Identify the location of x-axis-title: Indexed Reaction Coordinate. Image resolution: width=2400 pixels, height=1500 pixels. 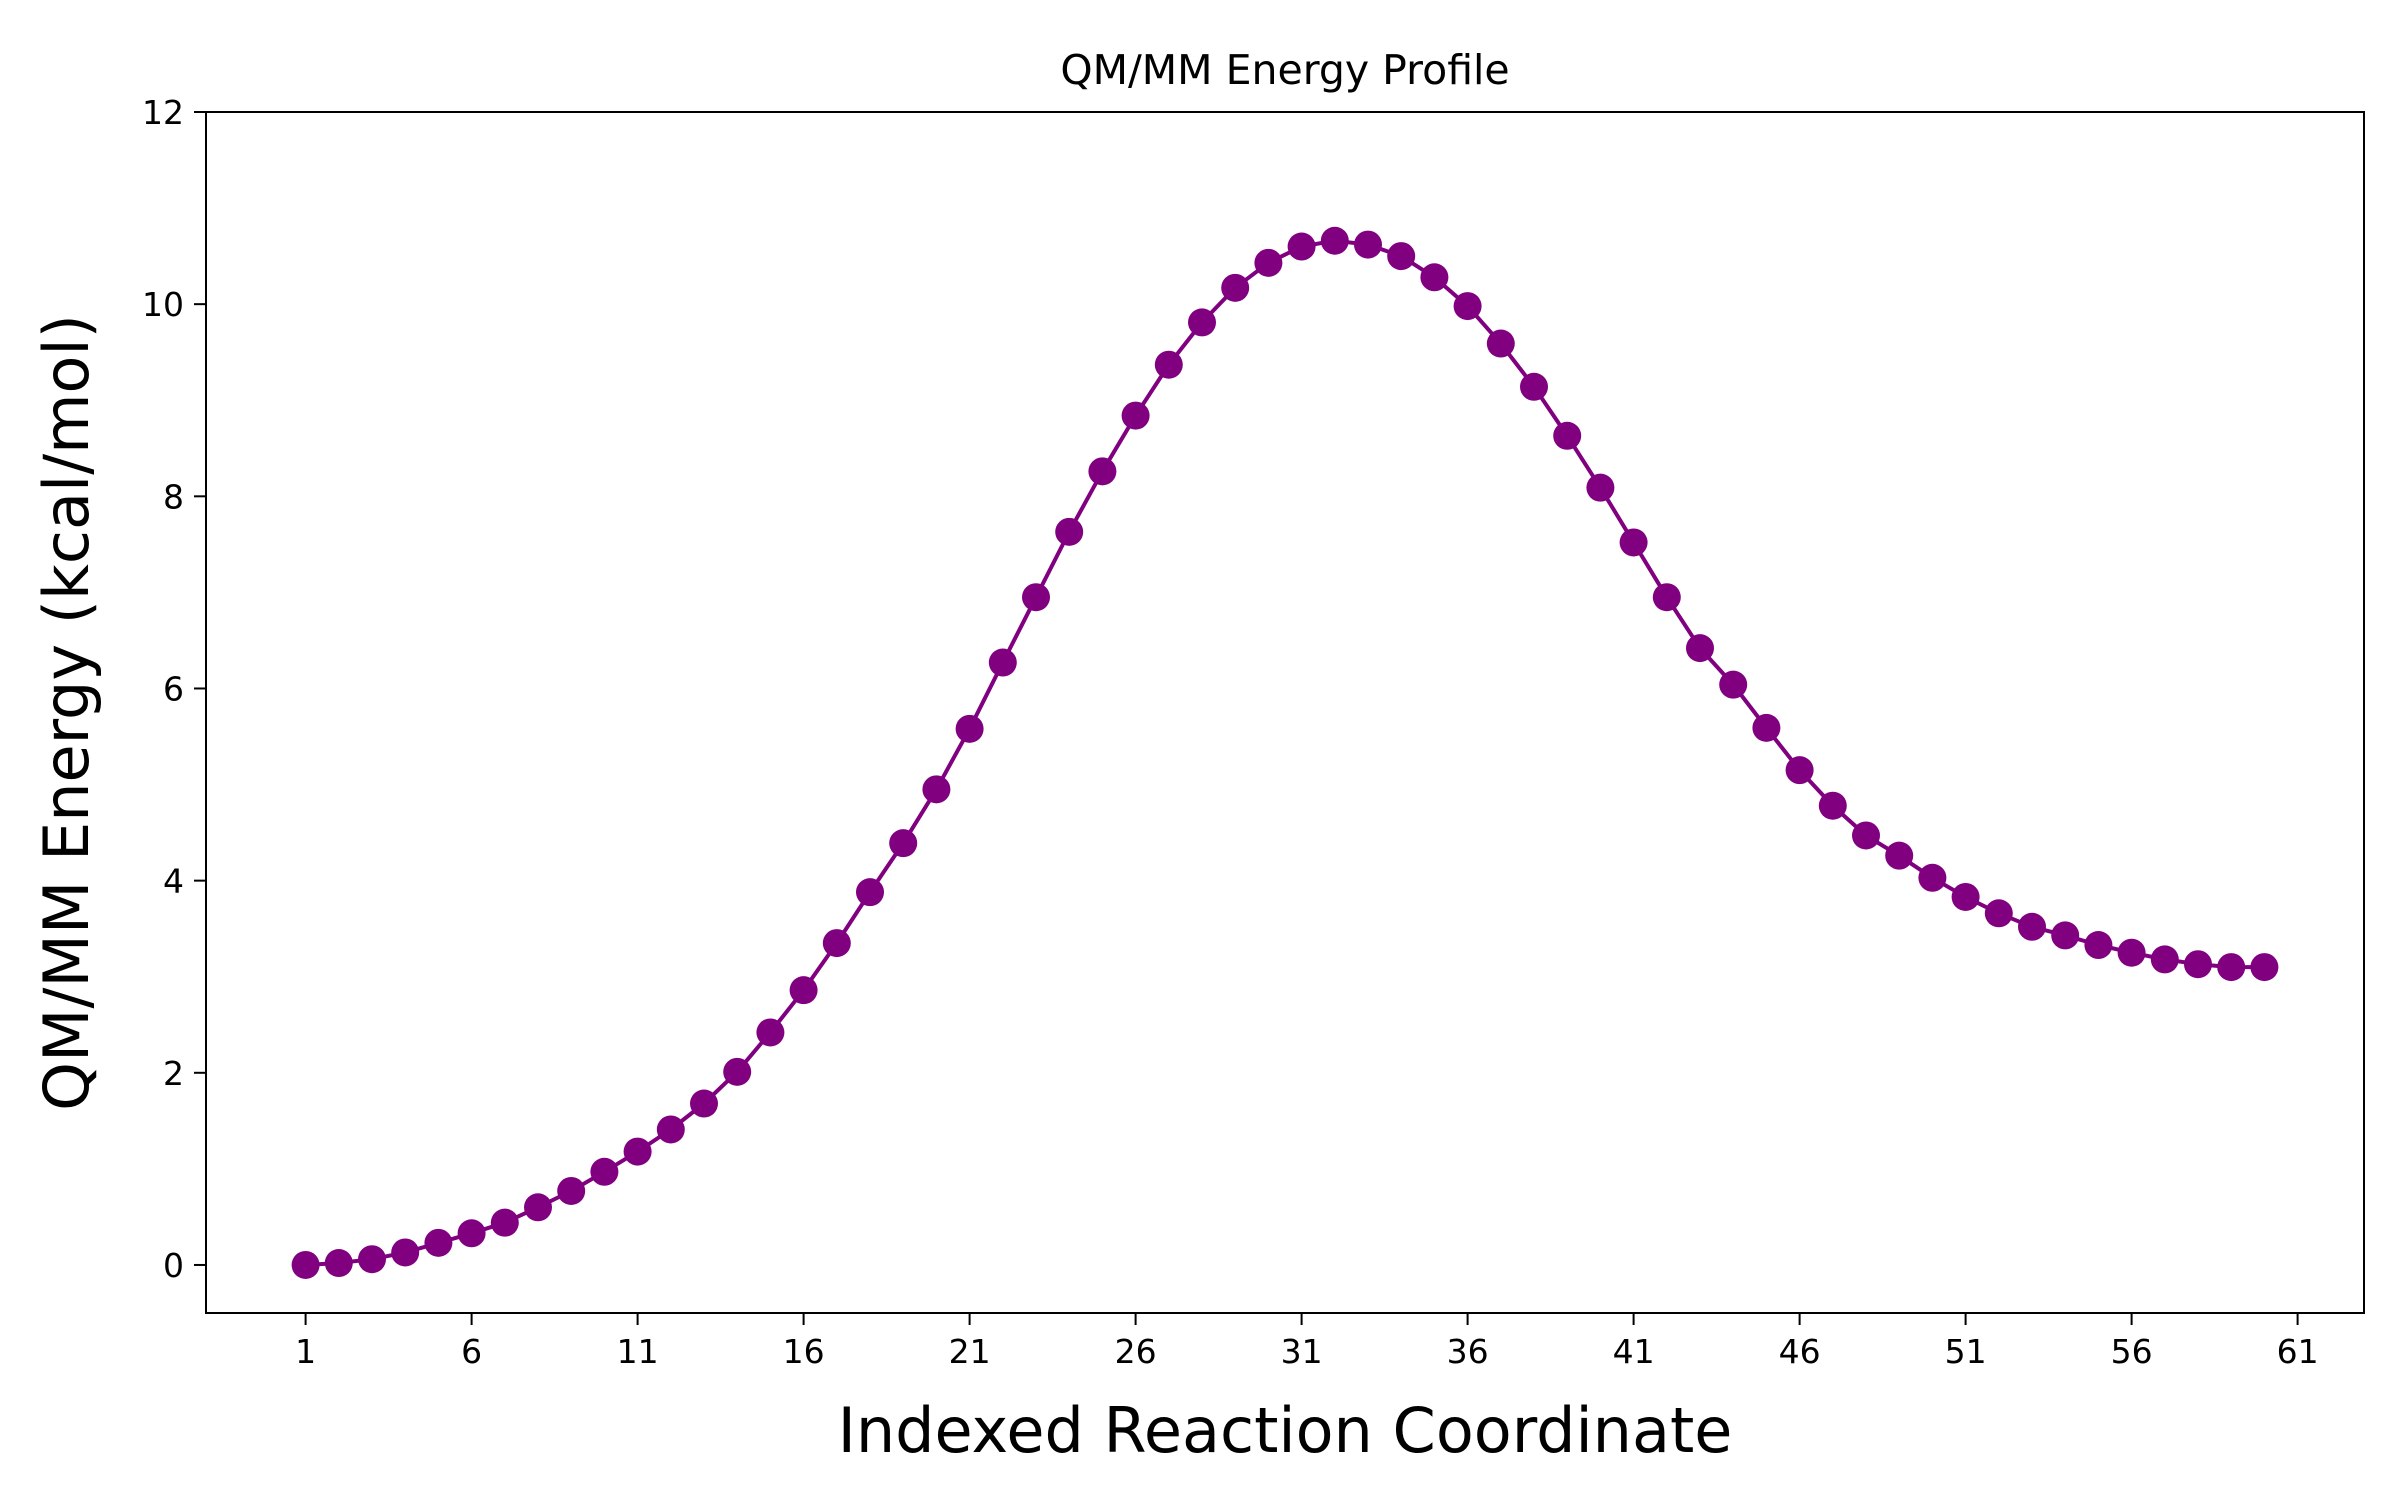
(1285, 1430).